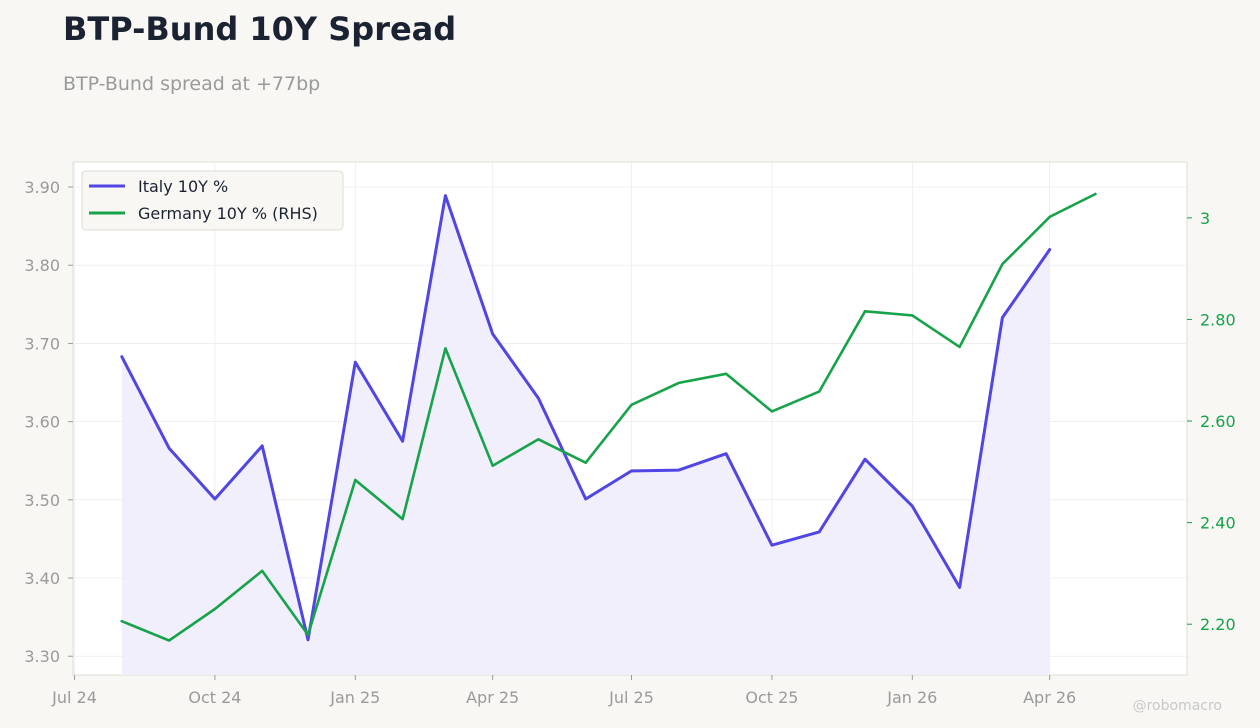 The height and width of the screenshot is (728, 1260). Describe the element at coordinates (214, 697) in the screenshot. I see `x-tick-label: Oct 24` at that location.